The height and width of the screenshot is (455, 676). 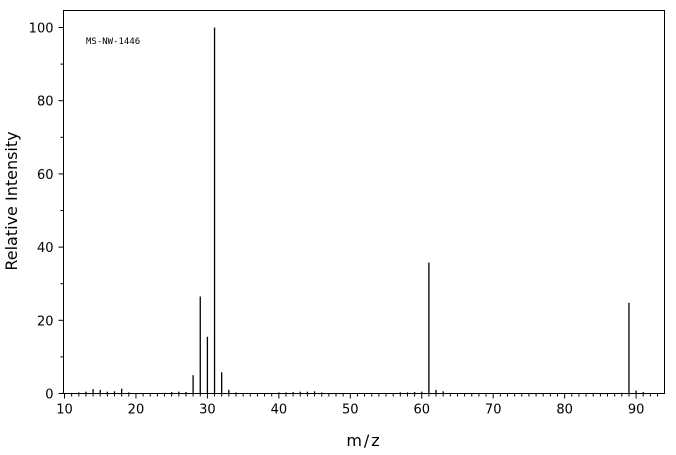 I want to click on y-tick-label: 100, so click(x=41, y=29).